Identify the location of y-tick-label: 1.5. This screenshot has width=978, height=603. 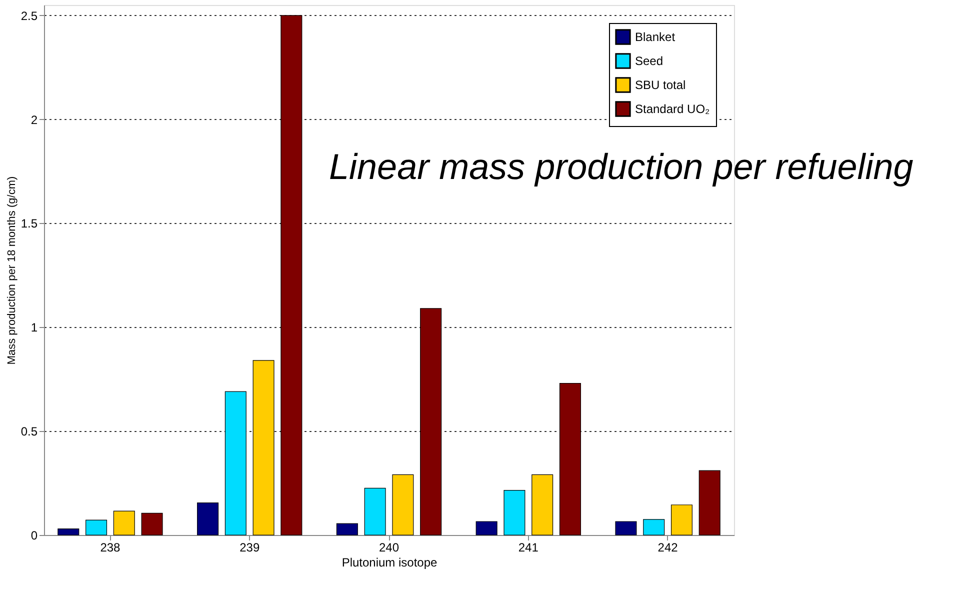
(29, 223).